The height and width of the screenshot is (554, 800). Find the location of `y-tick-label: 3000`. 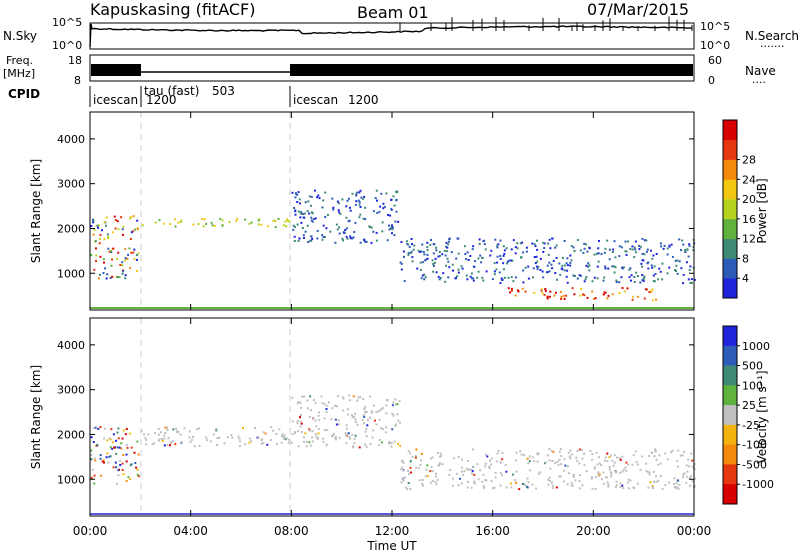

y-tick-label: 3000 is located at coordinates (71, 184).